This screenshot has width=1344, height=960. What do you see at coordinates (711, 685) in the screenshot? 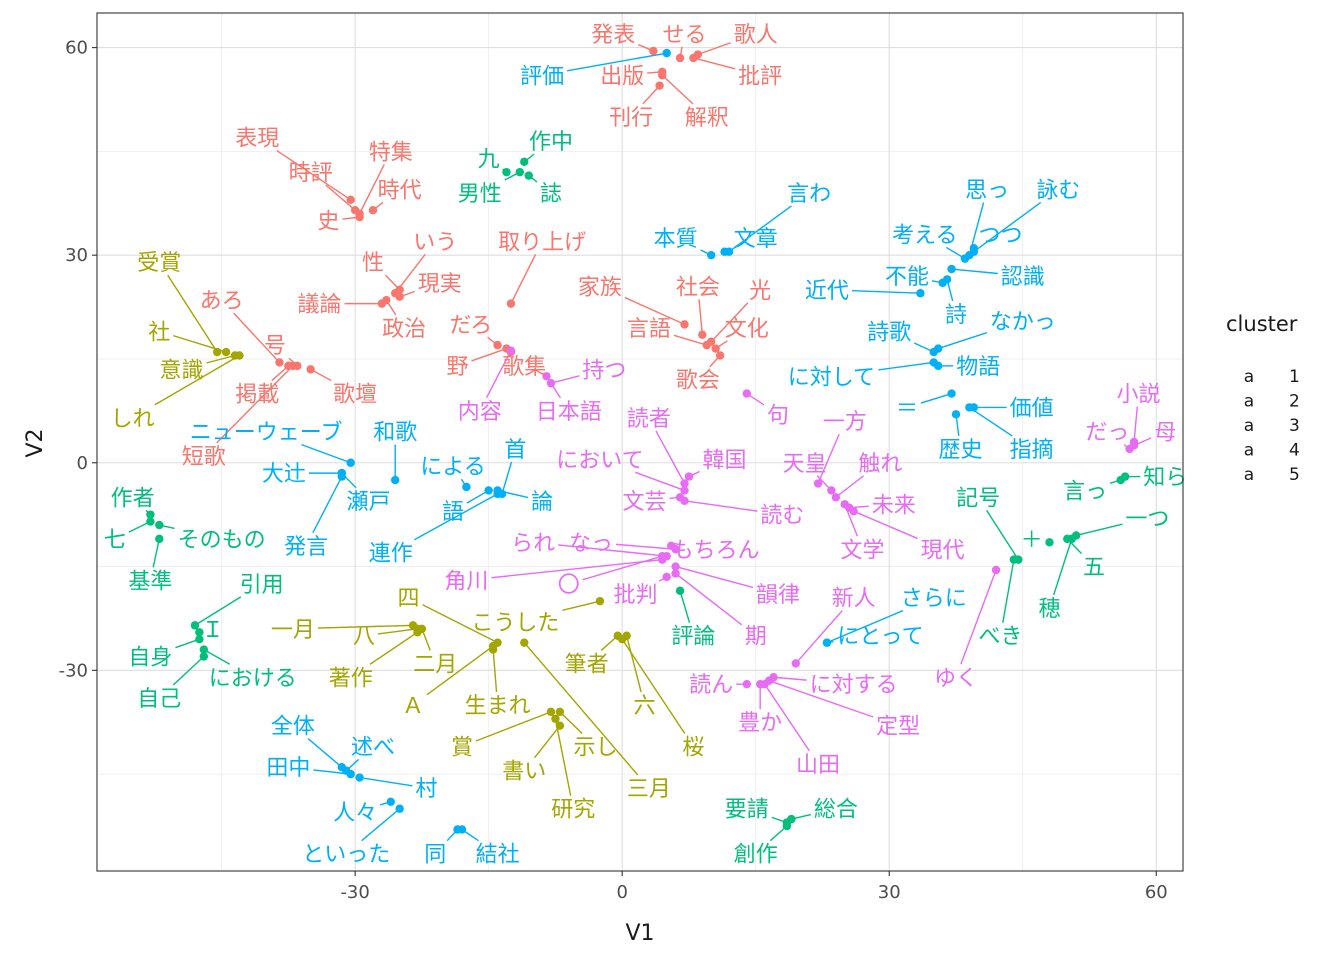
I see `point-label: 読ん` at bounding box center [711, 685].